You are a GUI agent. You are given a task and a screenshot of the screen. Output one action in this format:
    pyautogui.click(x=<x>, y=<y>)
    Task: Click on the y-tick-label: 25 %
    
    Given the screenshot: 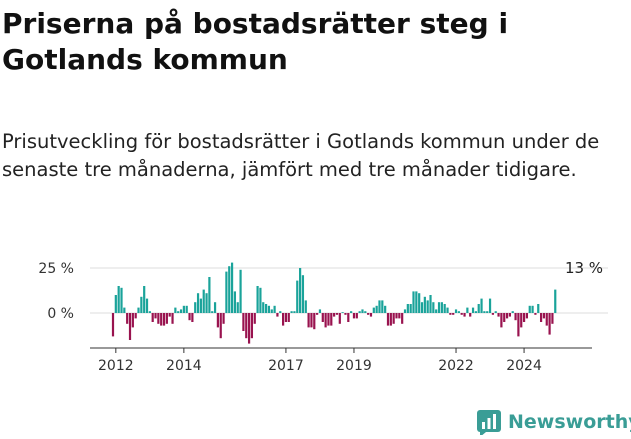 What is the action you would take?
    pyautogui.click(x=56, y=269)
    